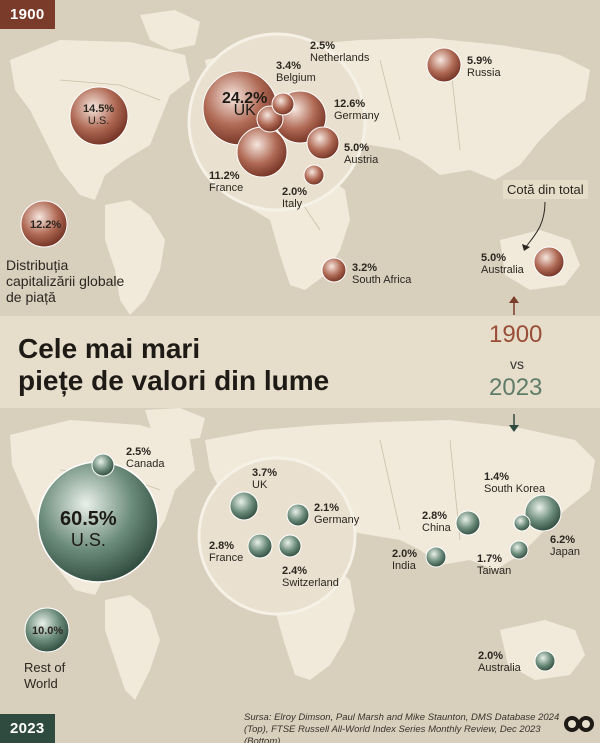 Image resolution: width=600 pixels, height=743 pixels. What do you see at coordinates (444, 65) in the screenshot?
I see `bubble-1900-russia` at bounding box center [444, 65].